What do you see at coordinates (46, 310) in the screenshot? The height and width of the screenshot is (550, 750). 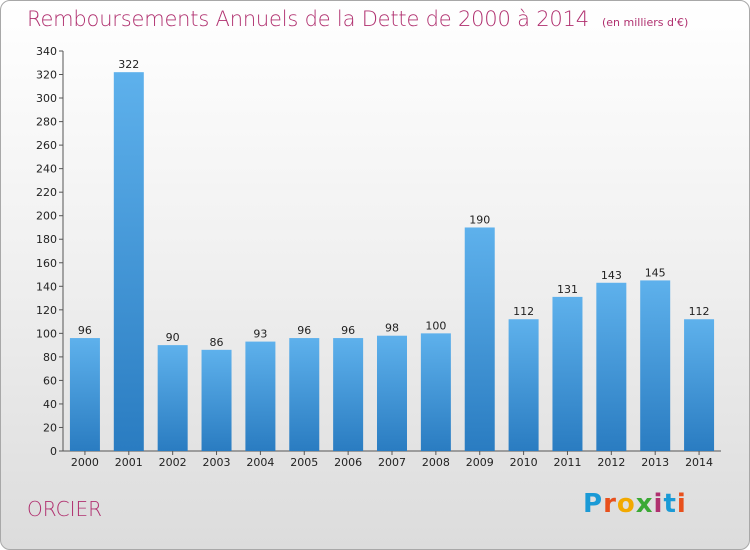 I see `y-tick-label: 120` at bounding box center [46, 310].